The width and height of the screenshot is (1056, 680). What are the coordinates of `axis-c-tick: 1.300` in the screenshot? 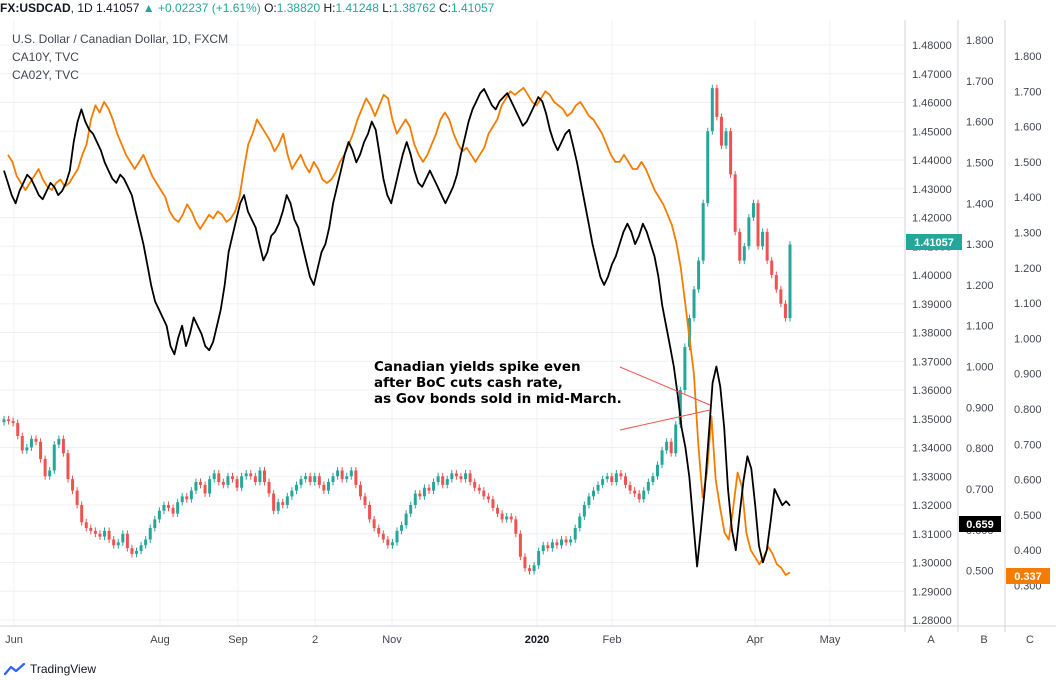 It's located at (1028, 233).